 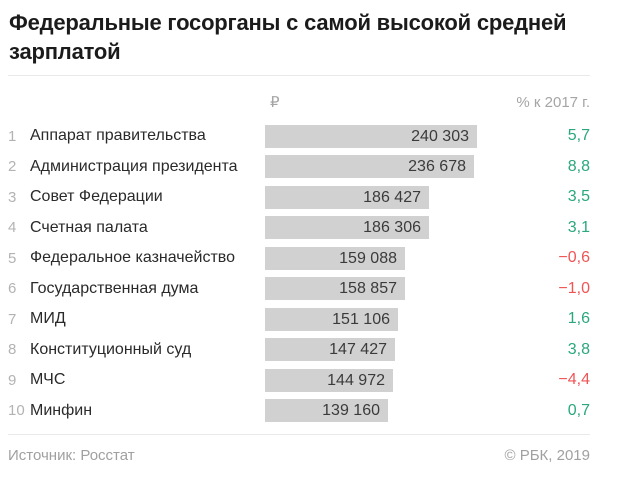 What do you see at coordinates (132, 258) in the screenshot?
I see `row-label: Федеральное казначейство` at bounding box center [132, 258].